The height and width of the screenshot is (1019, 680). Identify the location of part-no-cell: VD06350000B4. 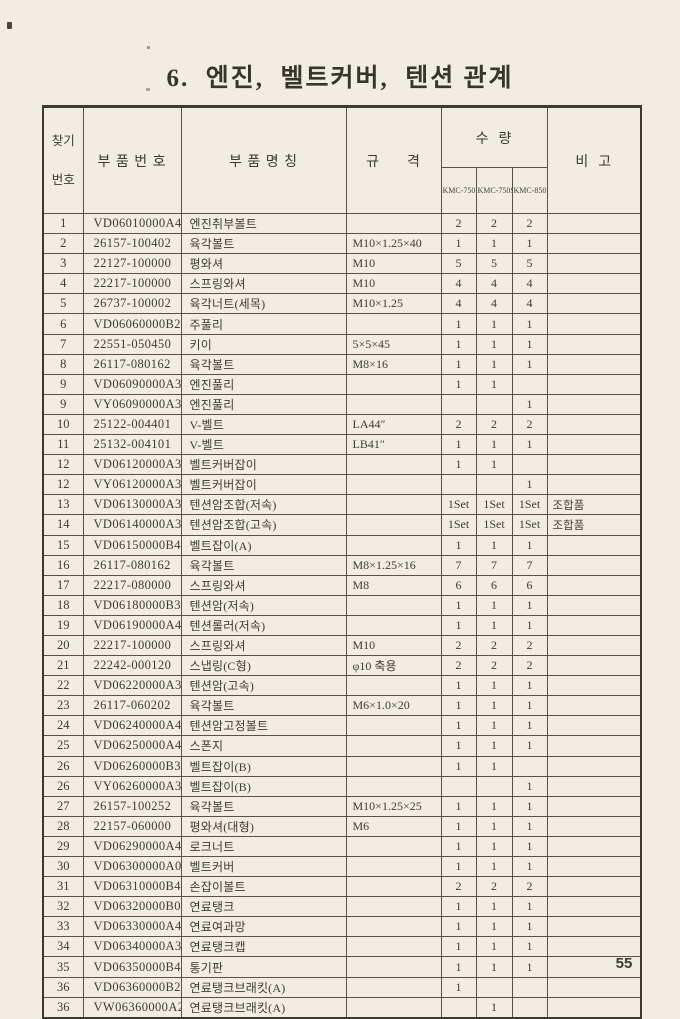
(132, 967).